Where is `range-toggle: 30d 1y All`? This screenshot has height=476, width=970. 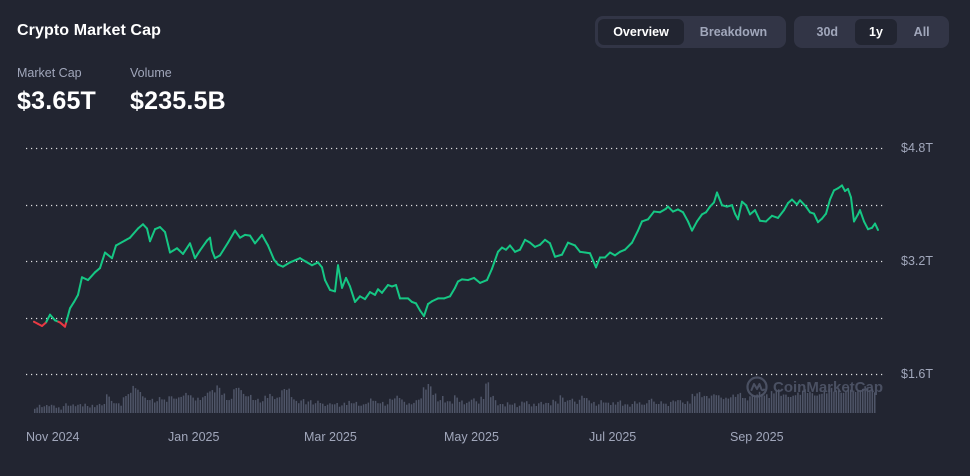 range-toggle: 30d 1y All is located at coordinates (871, 32).